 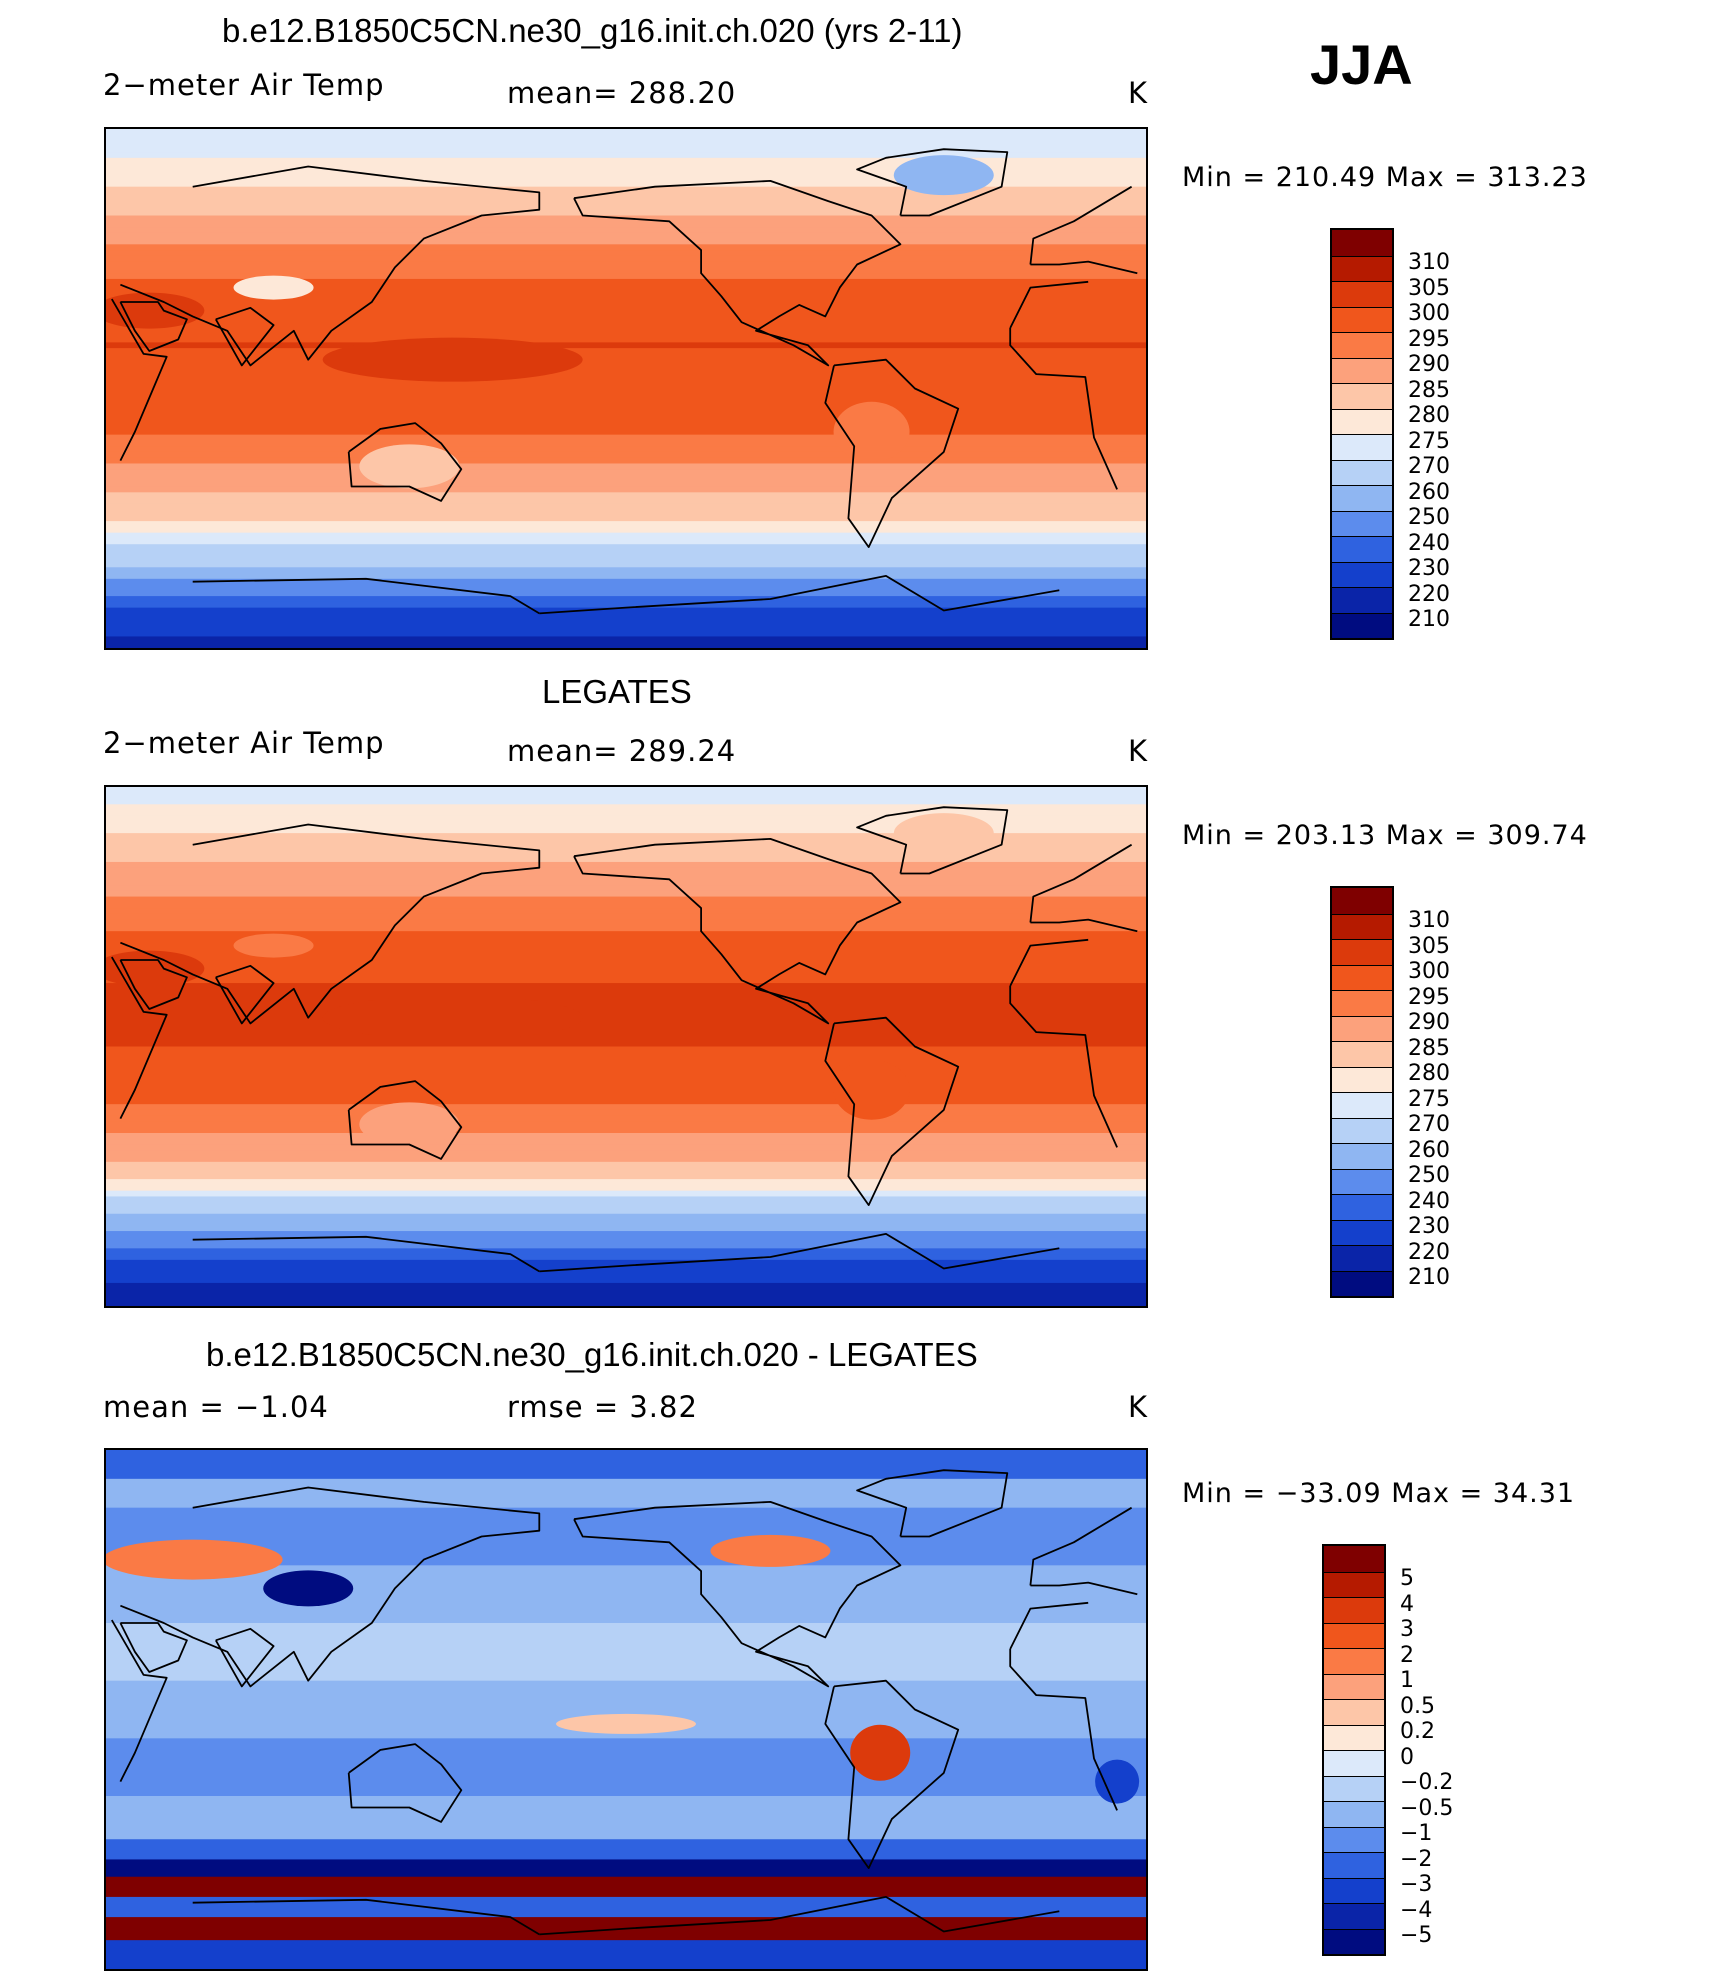 I want to click on colorbar-tick-label: 210, so click(x=1429, y=619).